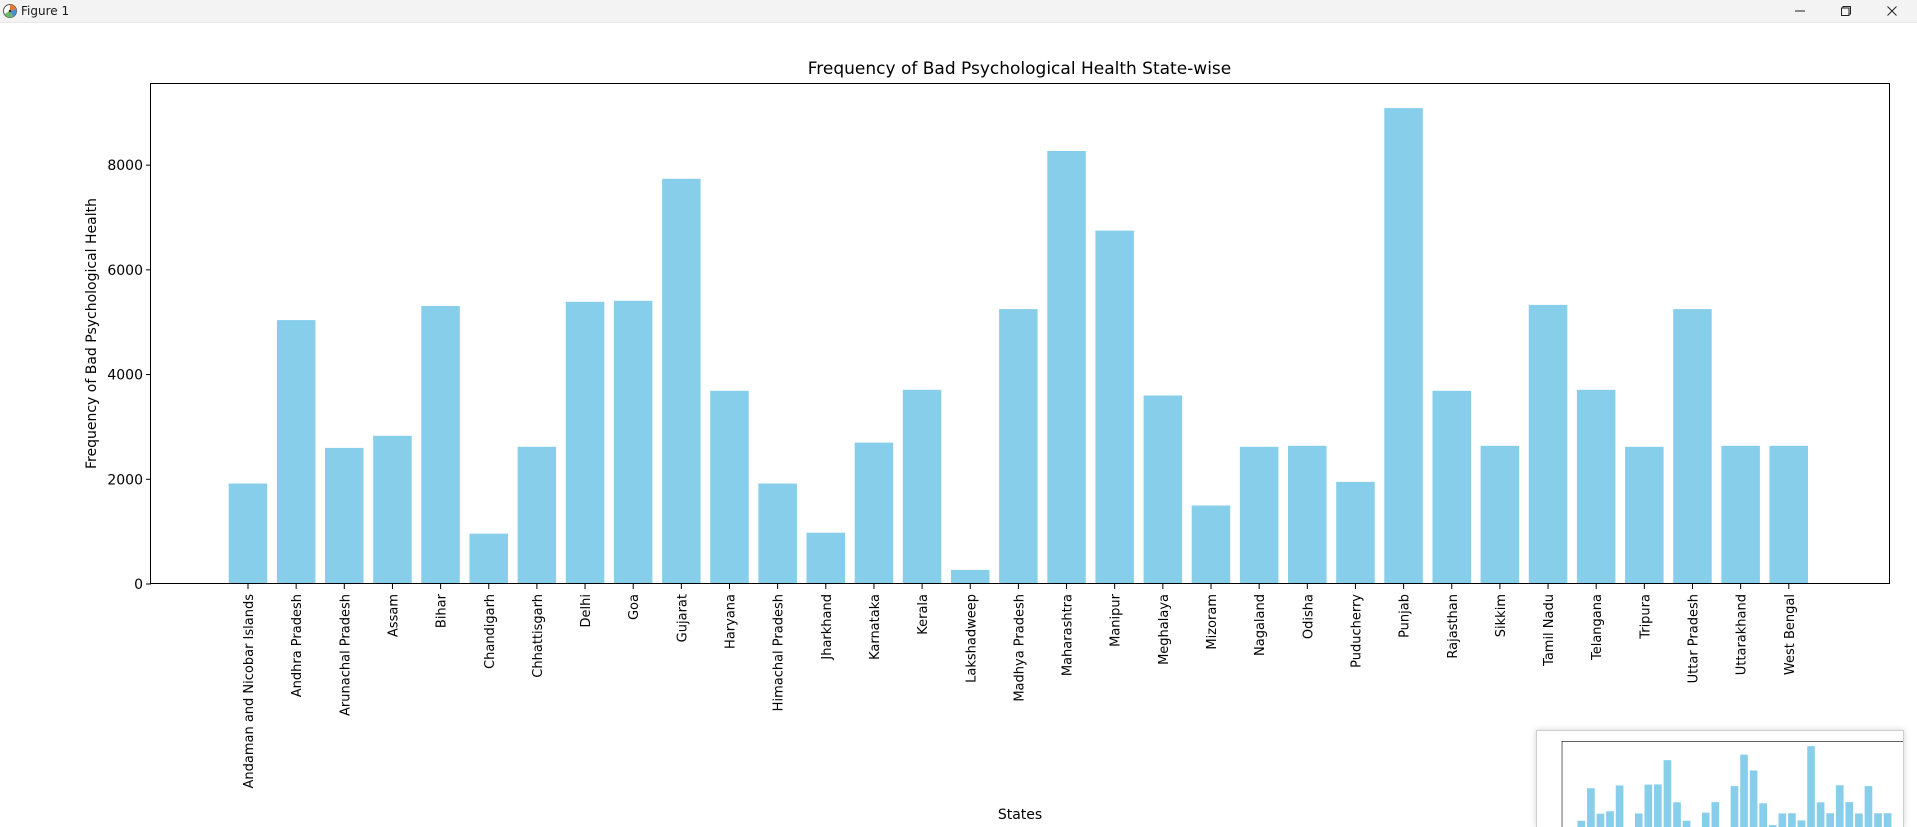 The width and height of the screenshot is (1917, 827). I want to click on x-tick-label: Maharashtra, so click(1068, 635).